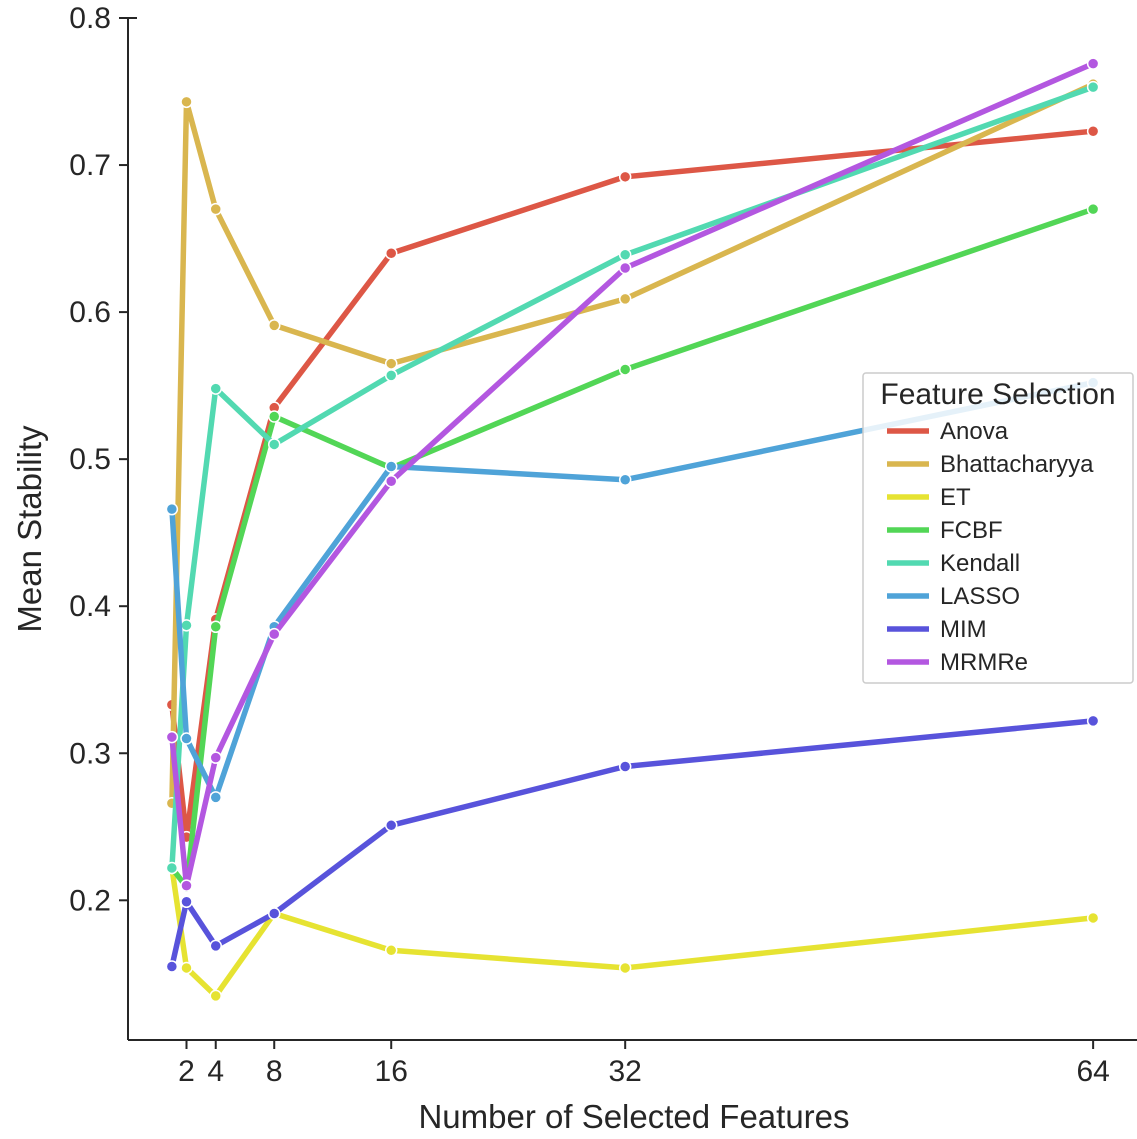 This screenshot has height=1139, width=1137. I want to click on legend-item-et: ET, so click(929, 497).